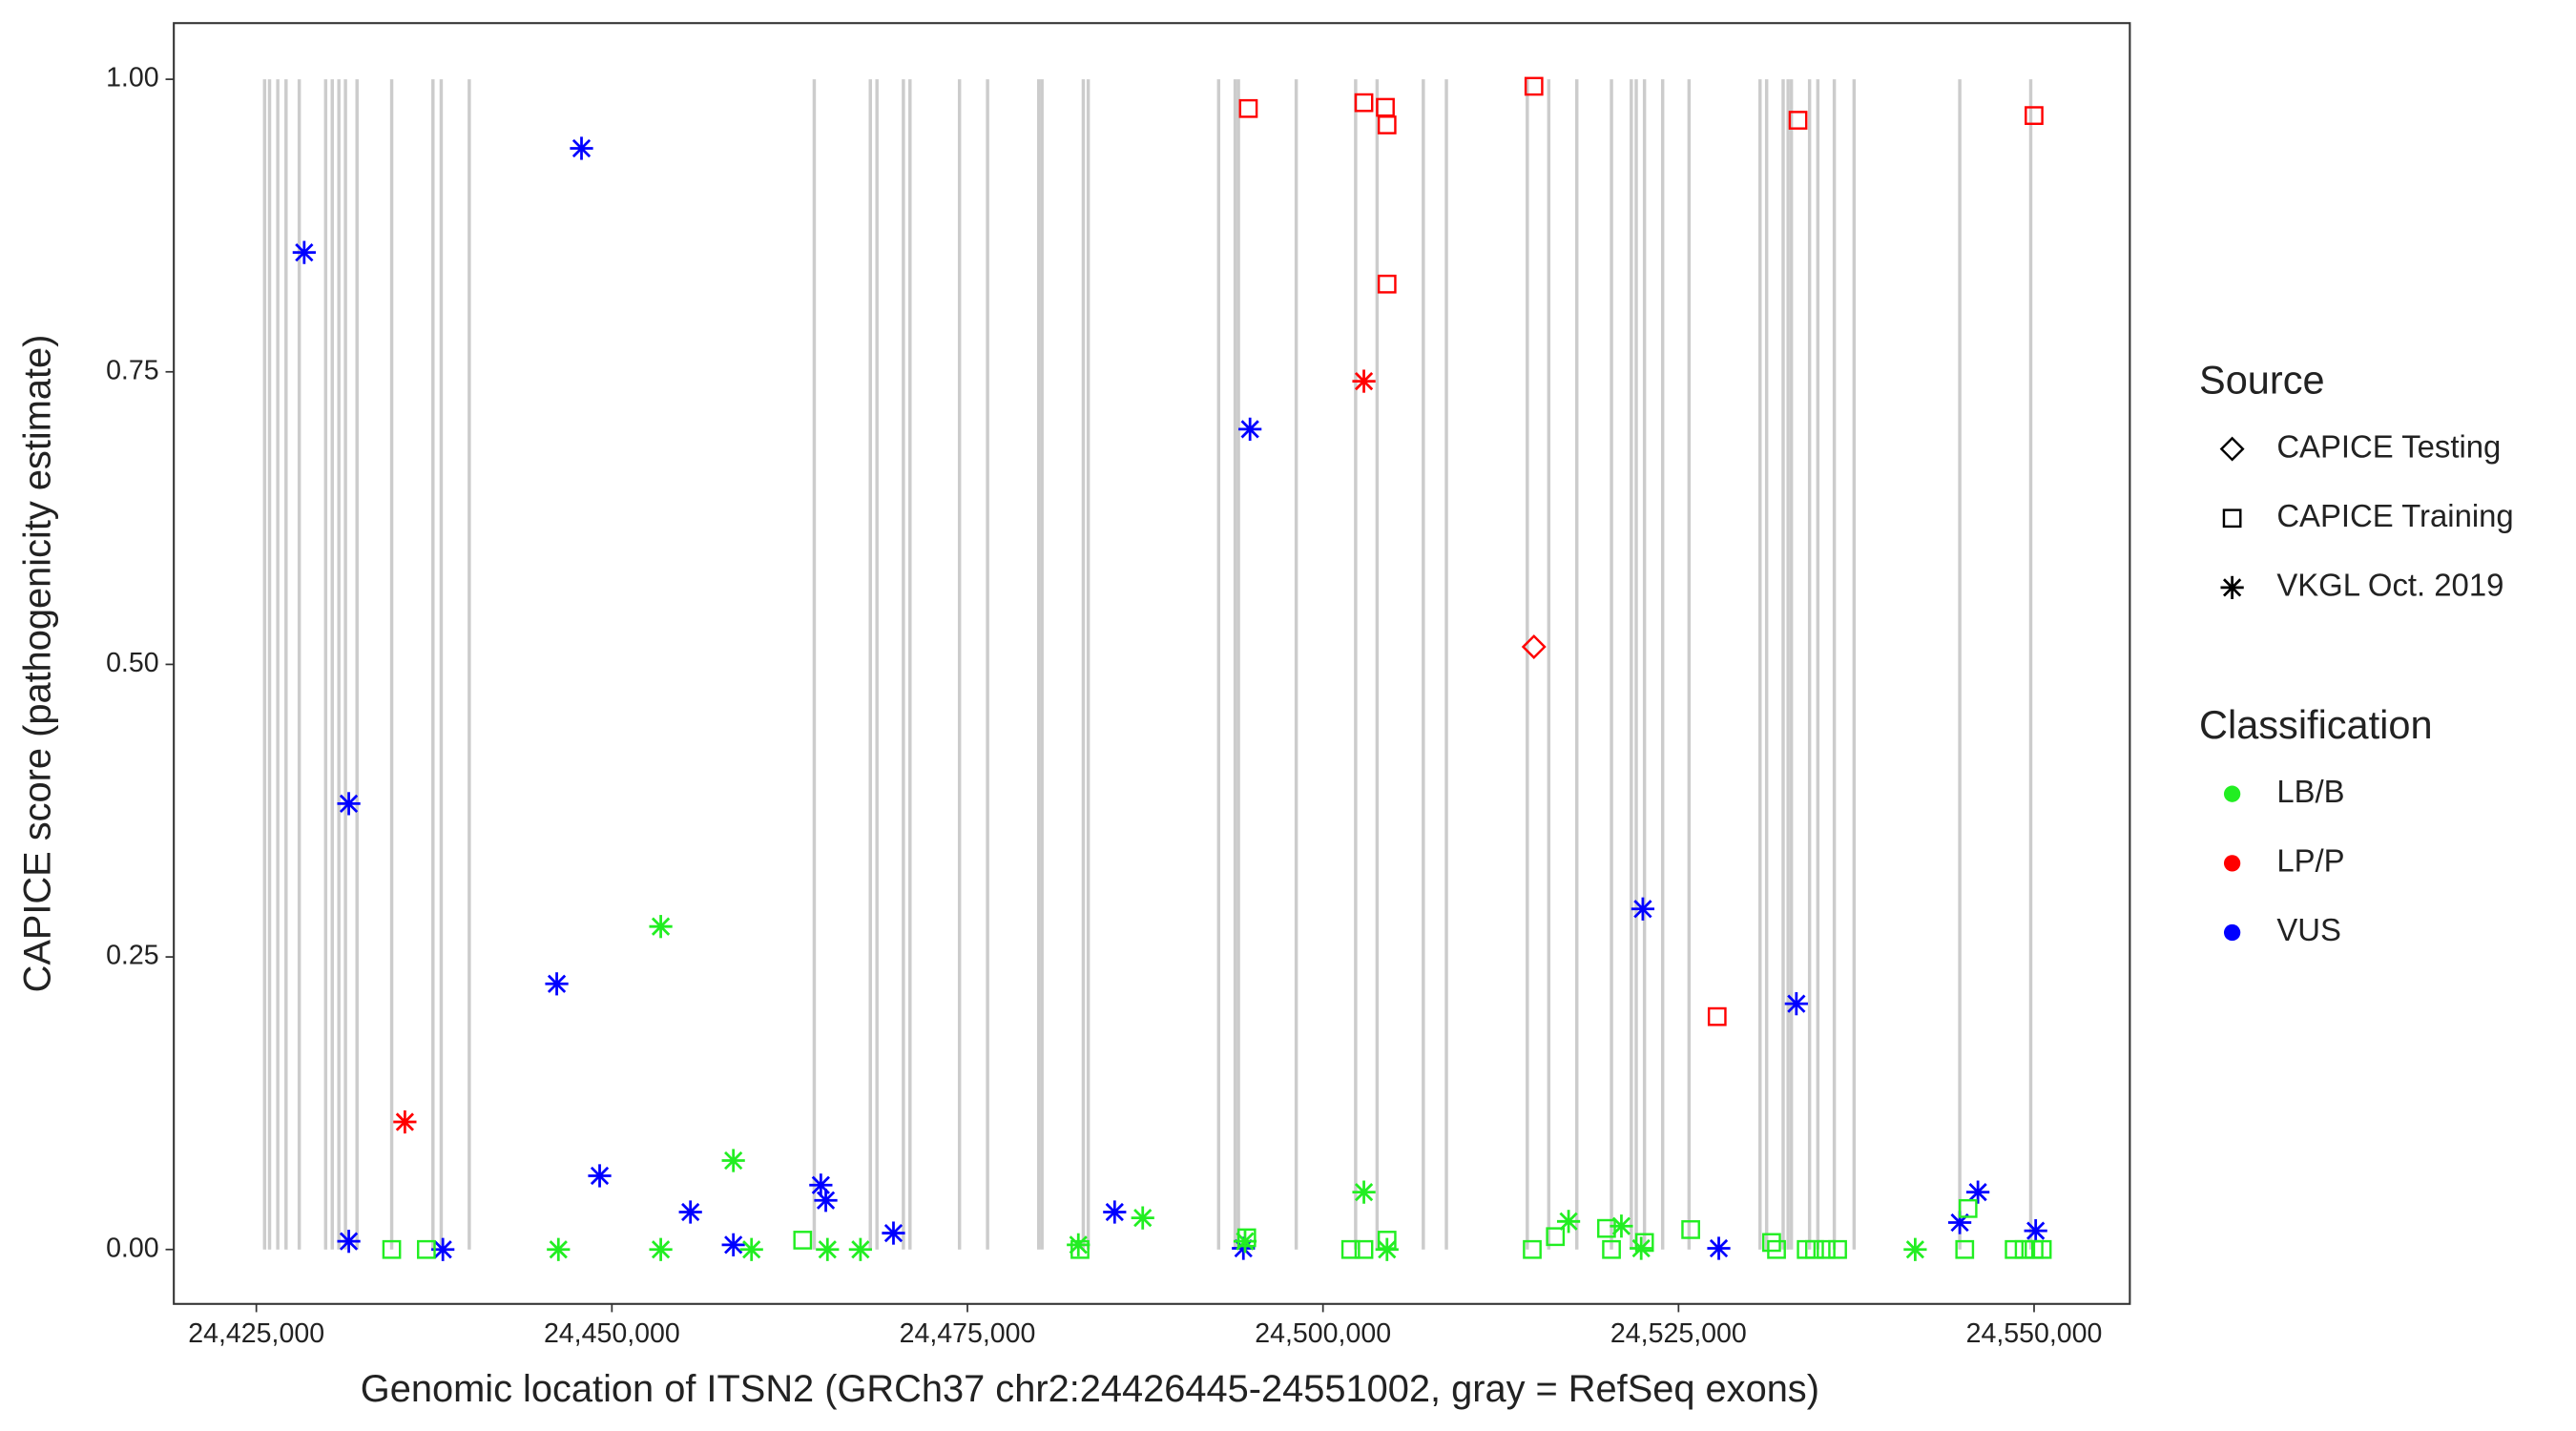 This screenshot has height=1431, width=2576. What do you see at coordinates (1678, 1333) in the screenshot?
I see `x-tick-label: 24,525,000` at bounding box center [1678, 1333].